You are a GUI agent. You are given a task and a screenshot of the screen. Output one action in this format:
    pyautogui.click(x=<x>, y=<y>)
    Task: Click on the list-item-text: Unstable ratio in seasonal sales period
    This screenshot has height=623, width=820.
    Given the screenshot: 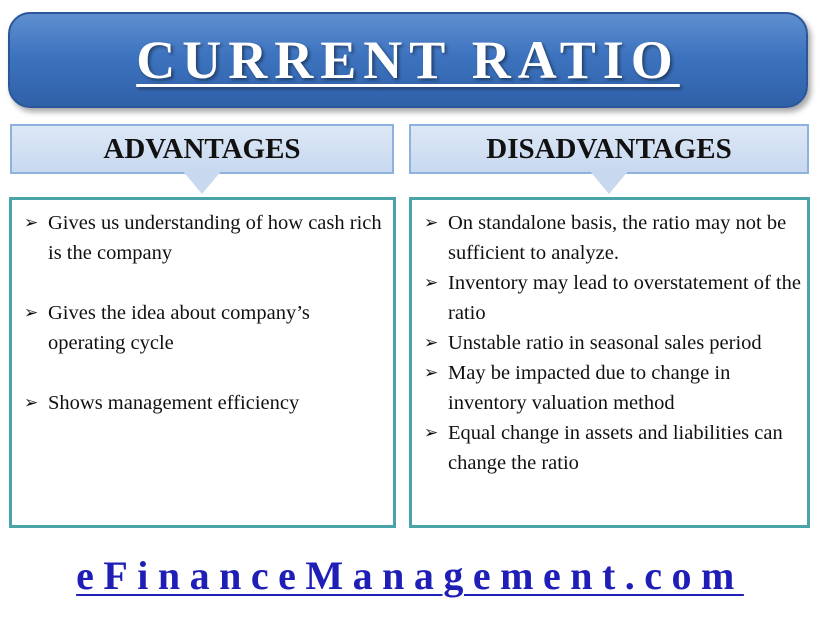 What is the action you would take?
    pyautogui.click(x=605, y=343)
    